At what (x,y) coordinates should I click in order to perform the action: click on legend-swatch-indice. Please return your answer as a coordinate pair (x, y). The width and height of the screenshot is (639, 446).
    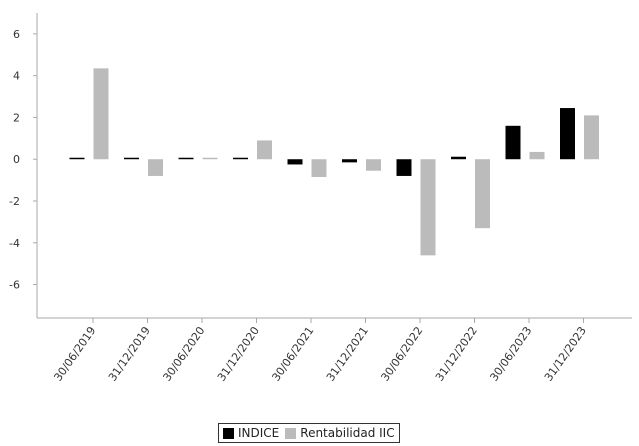
    Looking at the image, I should click on (228, 433).